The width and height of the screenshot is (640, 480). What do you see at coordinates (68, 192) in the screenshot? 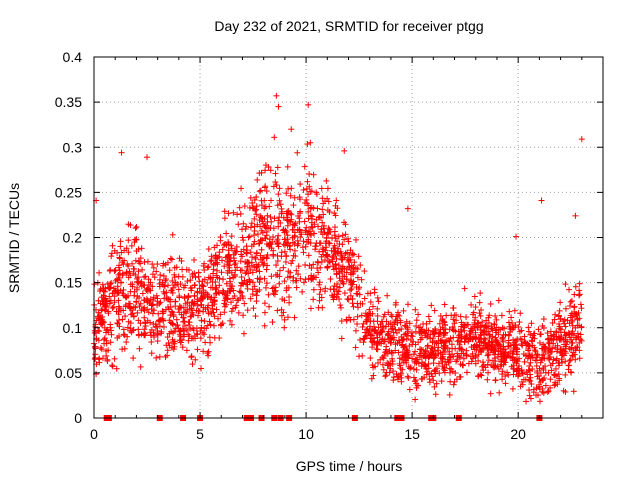
I see `y-tick-label: 0.25` at bounding box center [68, 192].